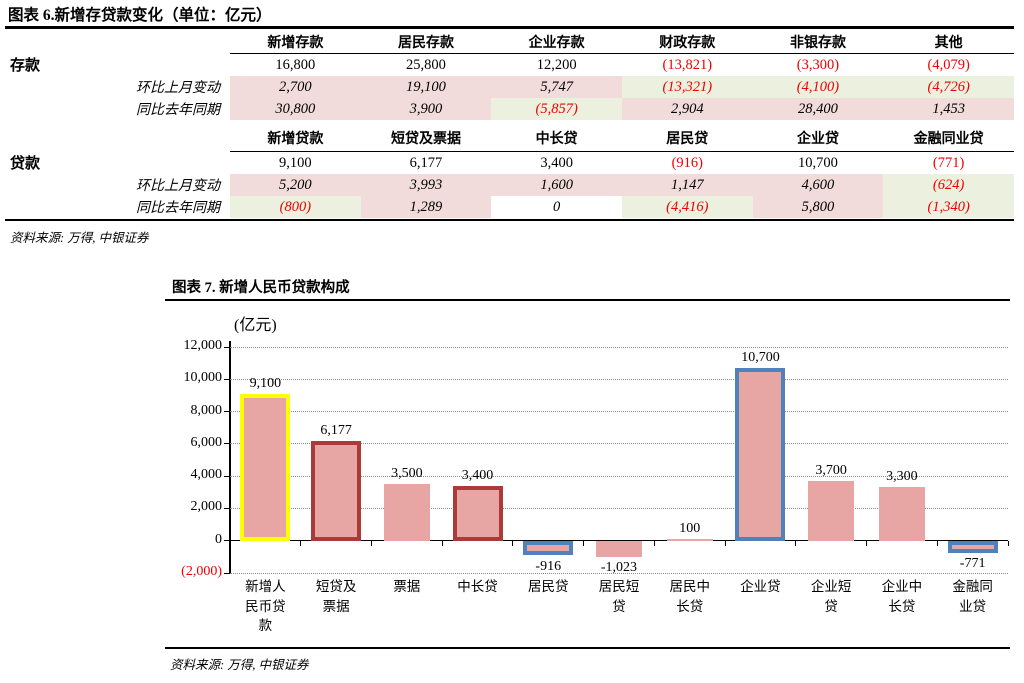 Image resolution: width=1024 pixels, height=683 pixels. I want to click on table-cell: 28,400, so click(818, 109).